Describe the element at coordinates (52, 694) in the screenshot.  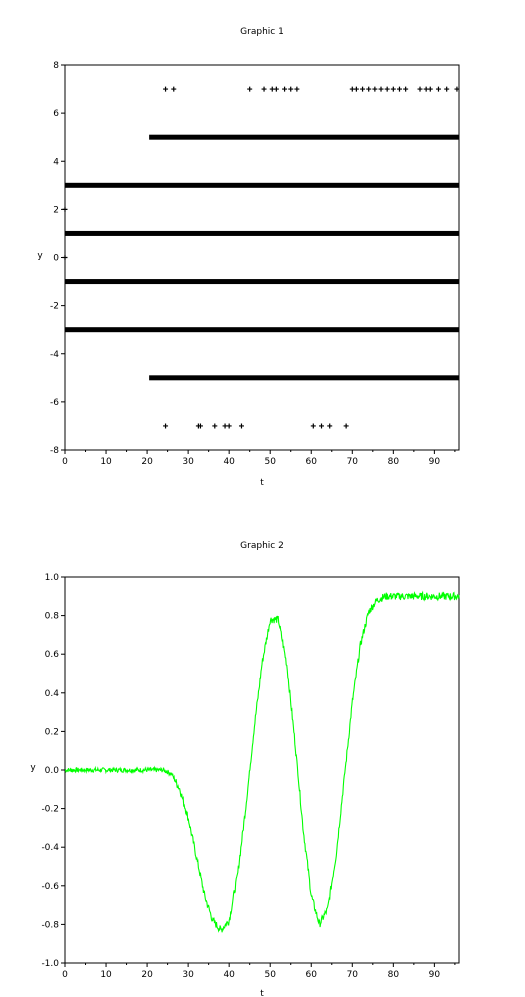
I see `y-tick-label: 0.4` at that location.